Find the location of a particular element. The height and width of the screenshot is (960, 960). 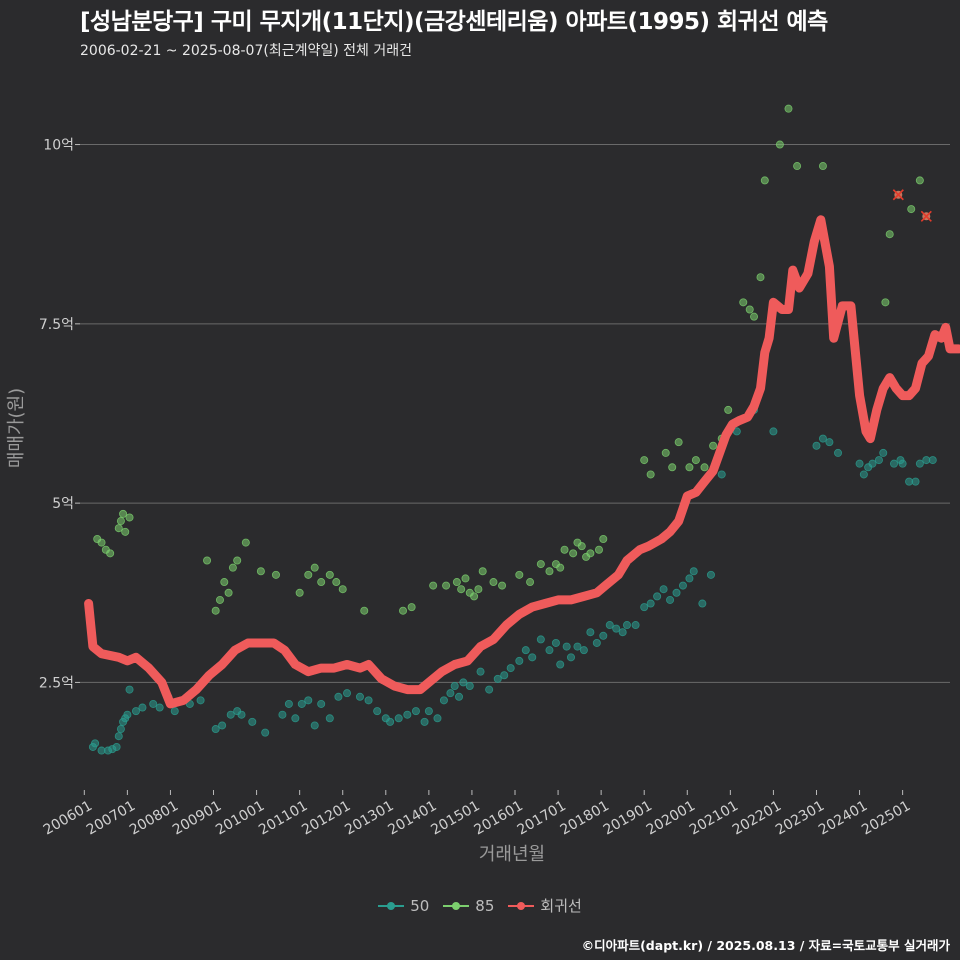

x-tick-label-14: 202001 is located at coordinates (671, 818).